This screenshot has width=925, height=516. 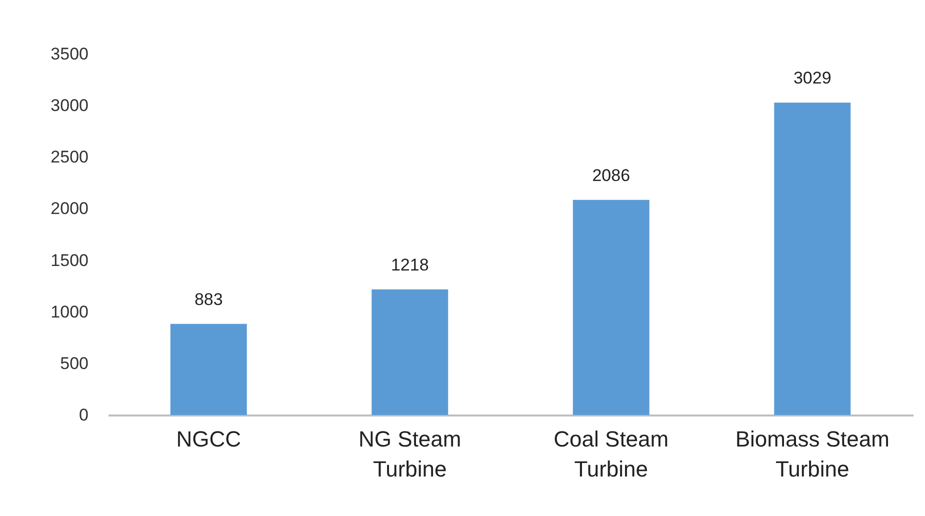 I want to click on data-label: 2086, so click(x=611, y=175).